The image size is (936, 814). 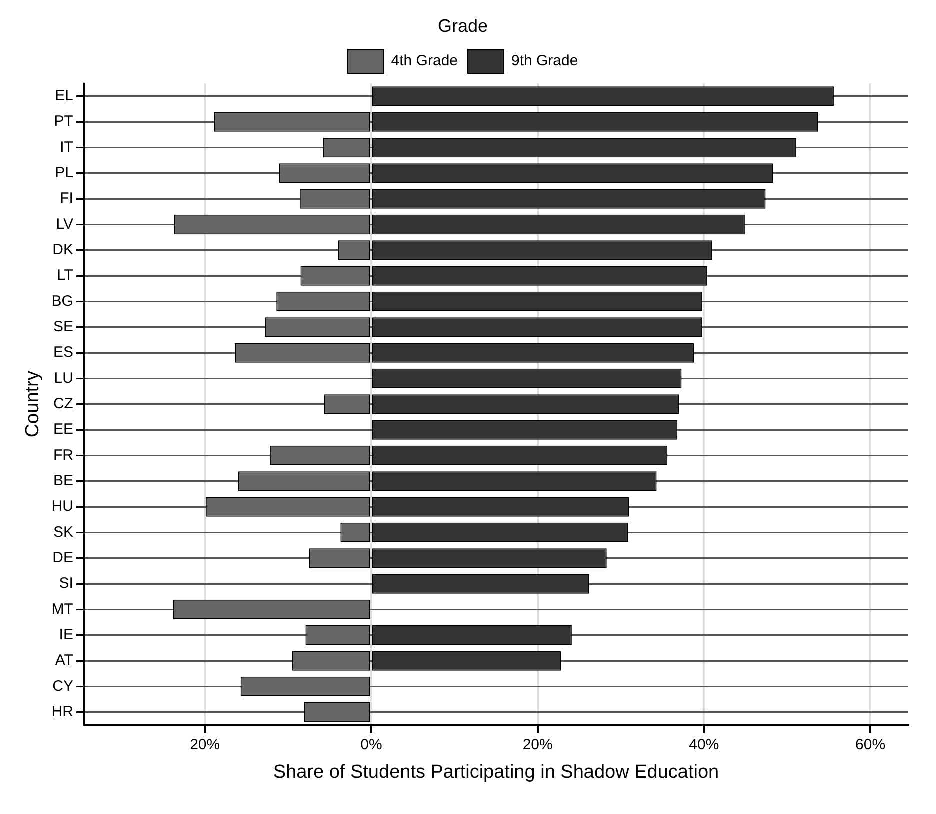 What do you see at coordinates (65, 275) in the screenshot?
I see `y-tick-label: LT` at bounding box center [65, 275].